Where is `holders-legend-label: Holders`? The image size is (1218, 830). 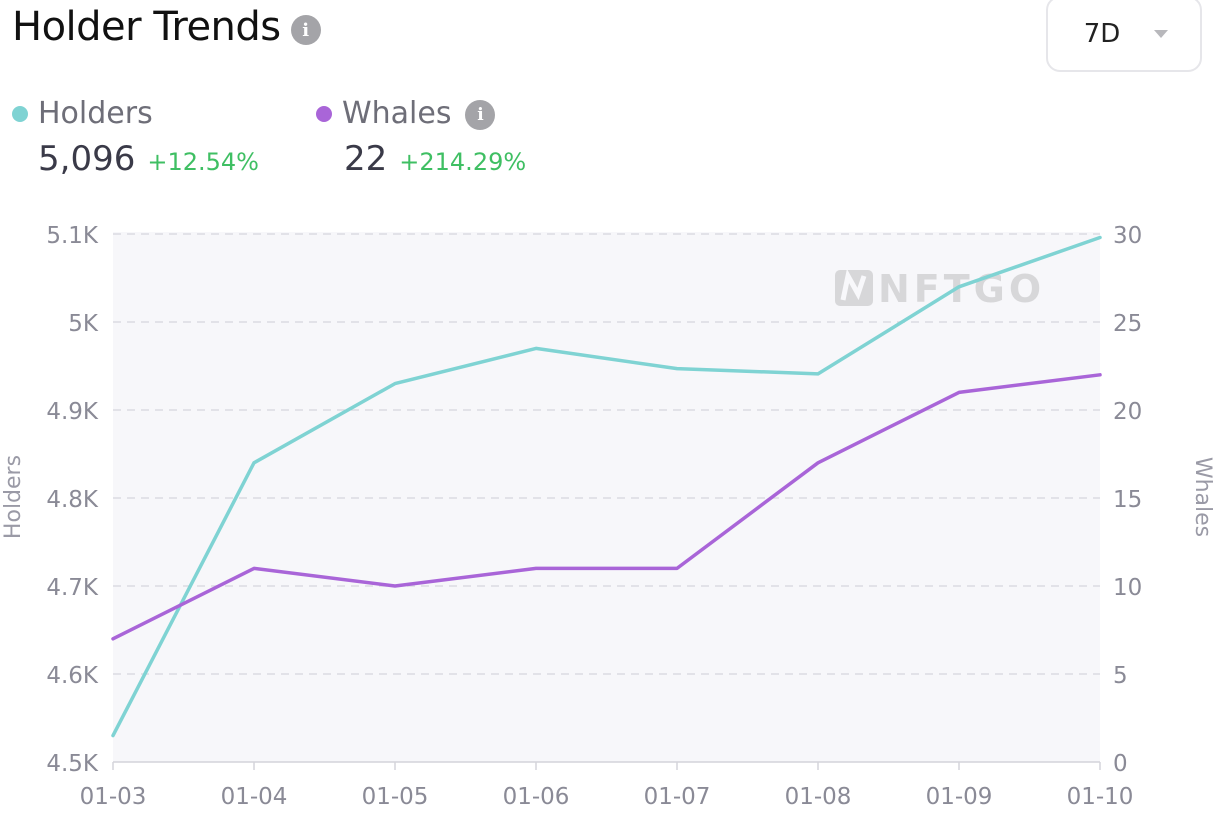
holders-legend-label: Holders is located at coordinates (95, 113).